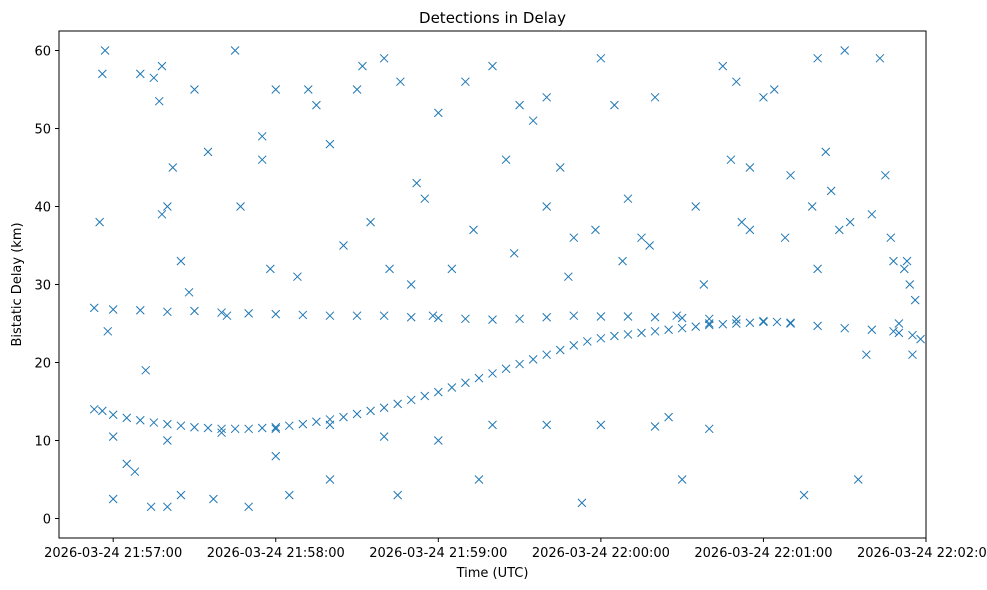  What do you see at coordinates (47, 520) in the screenshot?
I see `y-tick-label: 0` at bounding box center [47, 520].